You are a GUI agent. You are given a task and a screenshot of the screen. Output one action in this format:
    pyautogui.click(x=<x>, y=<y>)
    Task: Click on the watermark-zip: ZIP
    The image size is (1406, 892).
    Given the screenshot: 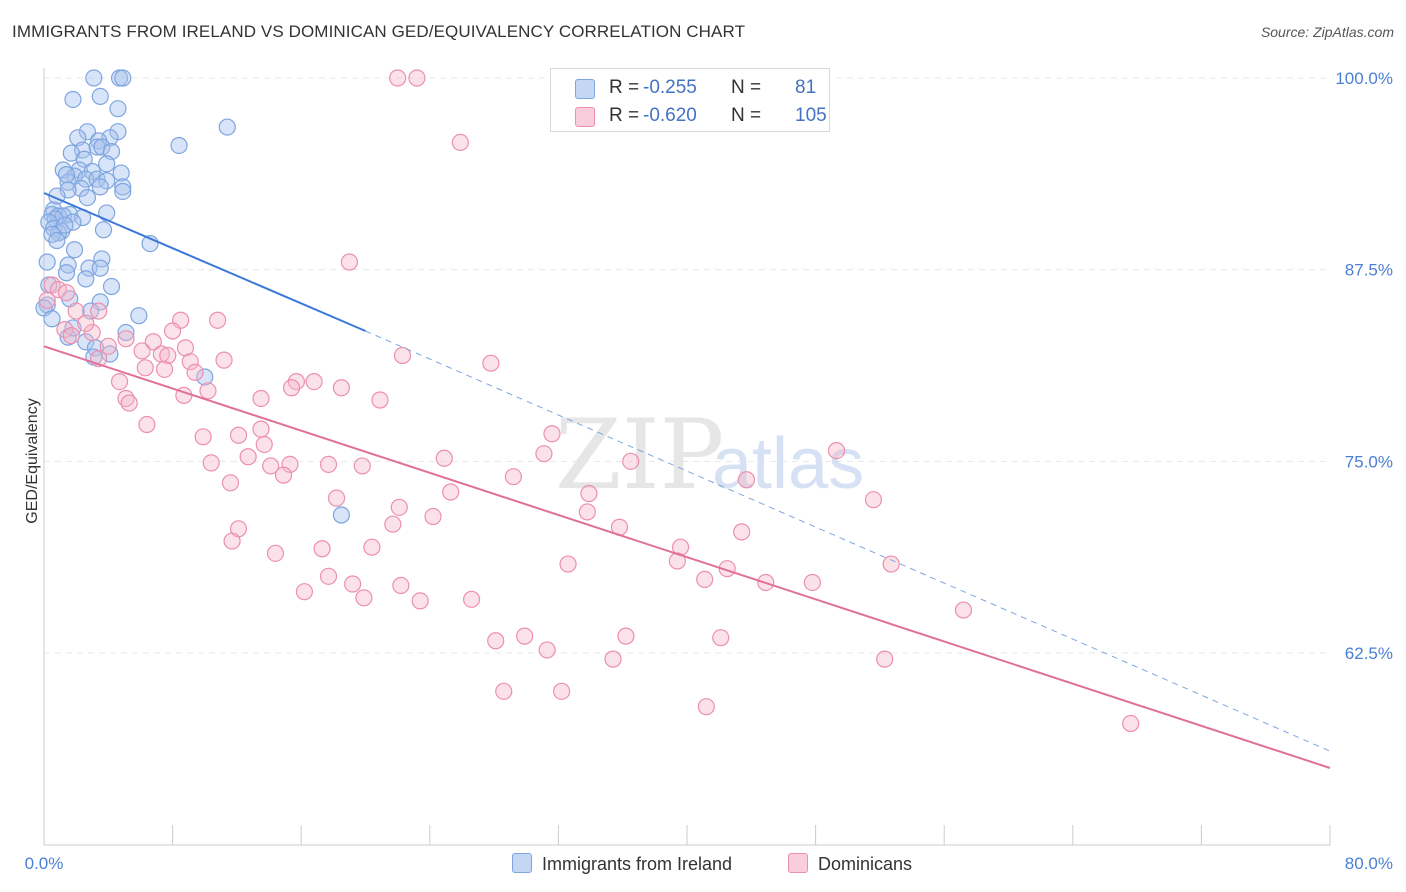 What is the action you would take?
    pyautogui.click(x=639, y=455)
    